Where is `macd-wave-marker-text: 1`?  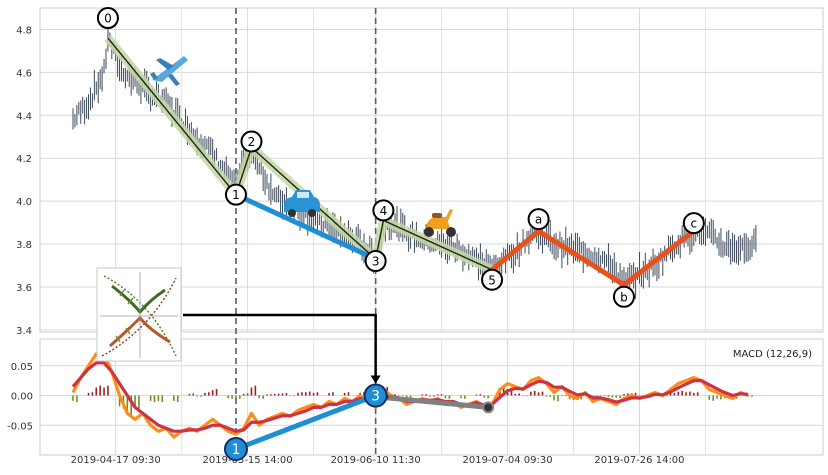
macd-wave-marker-text: 1 is located at coordinates (235, 450).